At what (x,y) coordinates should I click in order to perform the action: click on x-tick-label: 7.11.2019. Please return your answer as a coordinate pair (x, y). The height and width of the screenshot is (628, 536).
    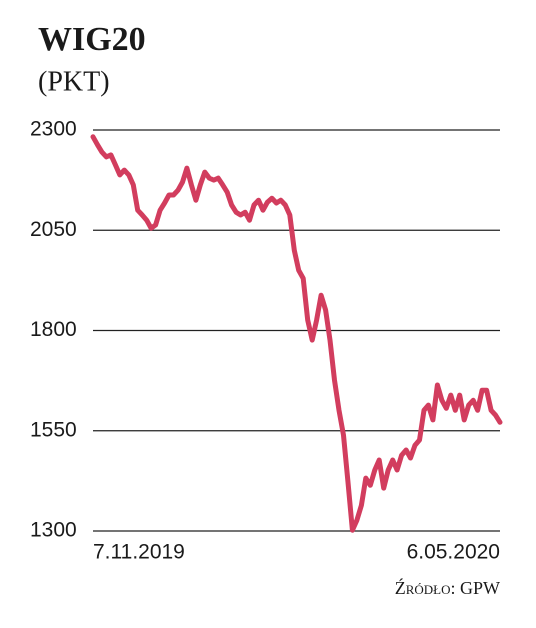
    Looking at the image, I should click on (139, 552).